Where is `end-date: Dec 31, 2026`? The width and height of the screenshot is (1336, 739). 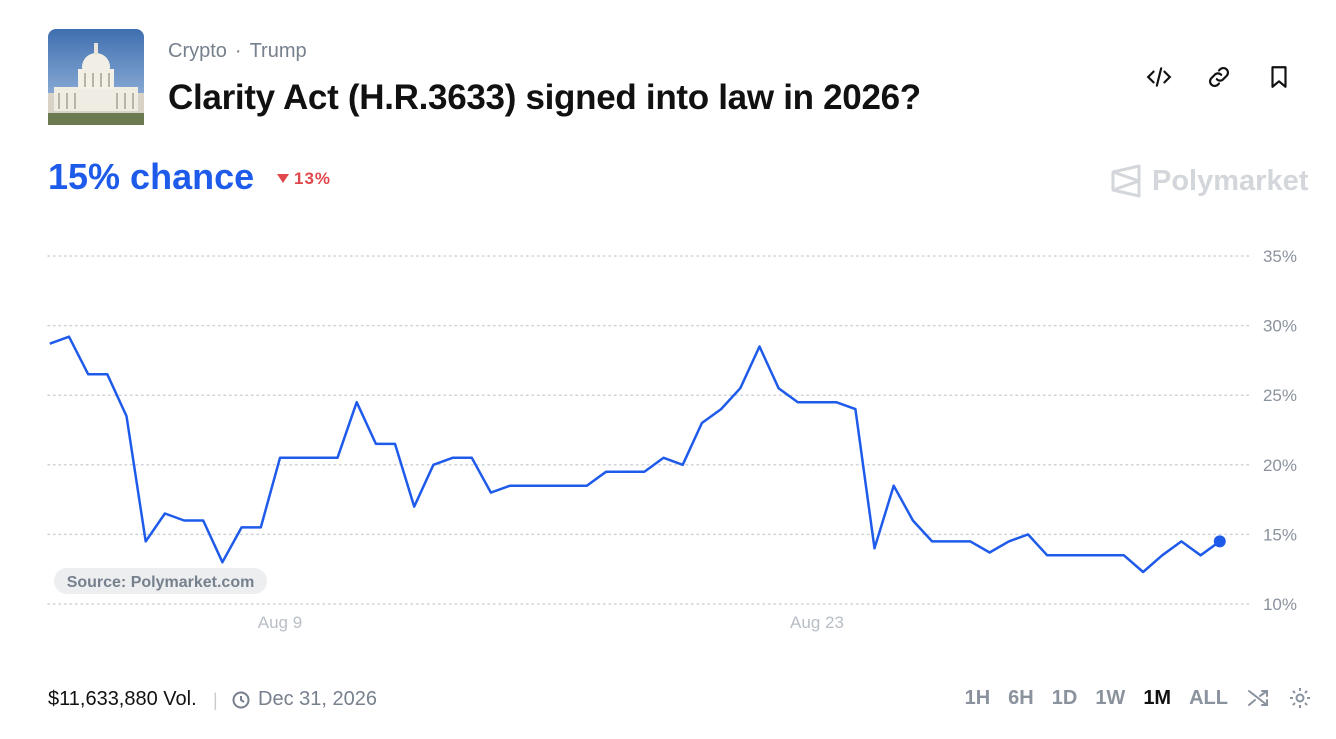 end-date: Dec 31, 2026 is located at coordinates (304, 699).